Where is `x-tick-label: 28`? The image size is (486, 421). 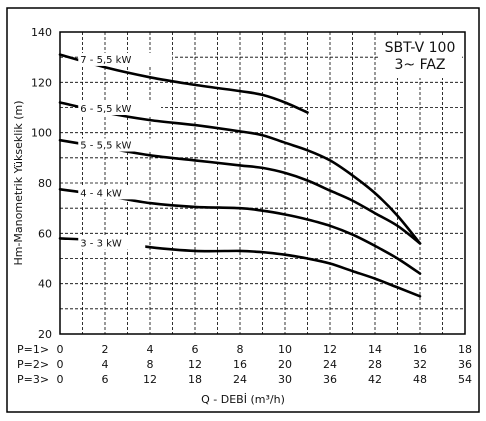
x-tick-label: 28 is located at coordinates (375, 364).